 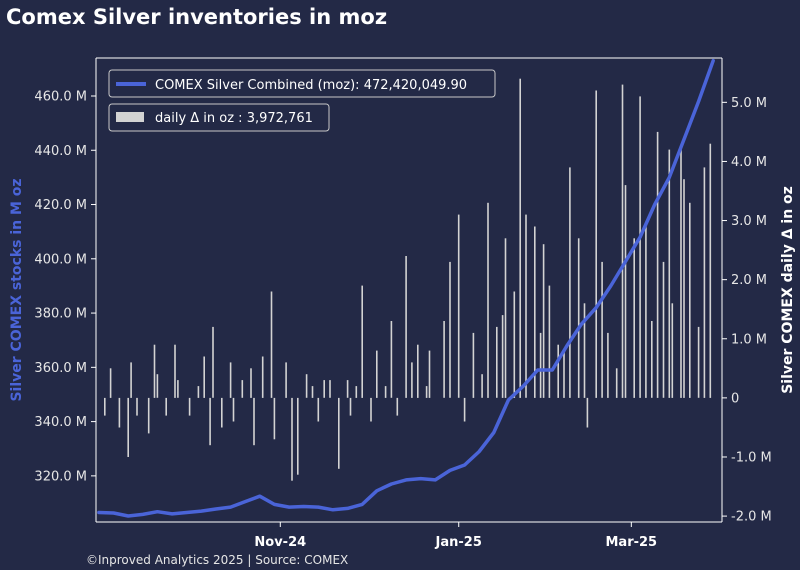 What do you see at coordinates (749, 221) in the screenshot?
I see `right-tick-label: 3.0 M` at bounding box center [749, 221].